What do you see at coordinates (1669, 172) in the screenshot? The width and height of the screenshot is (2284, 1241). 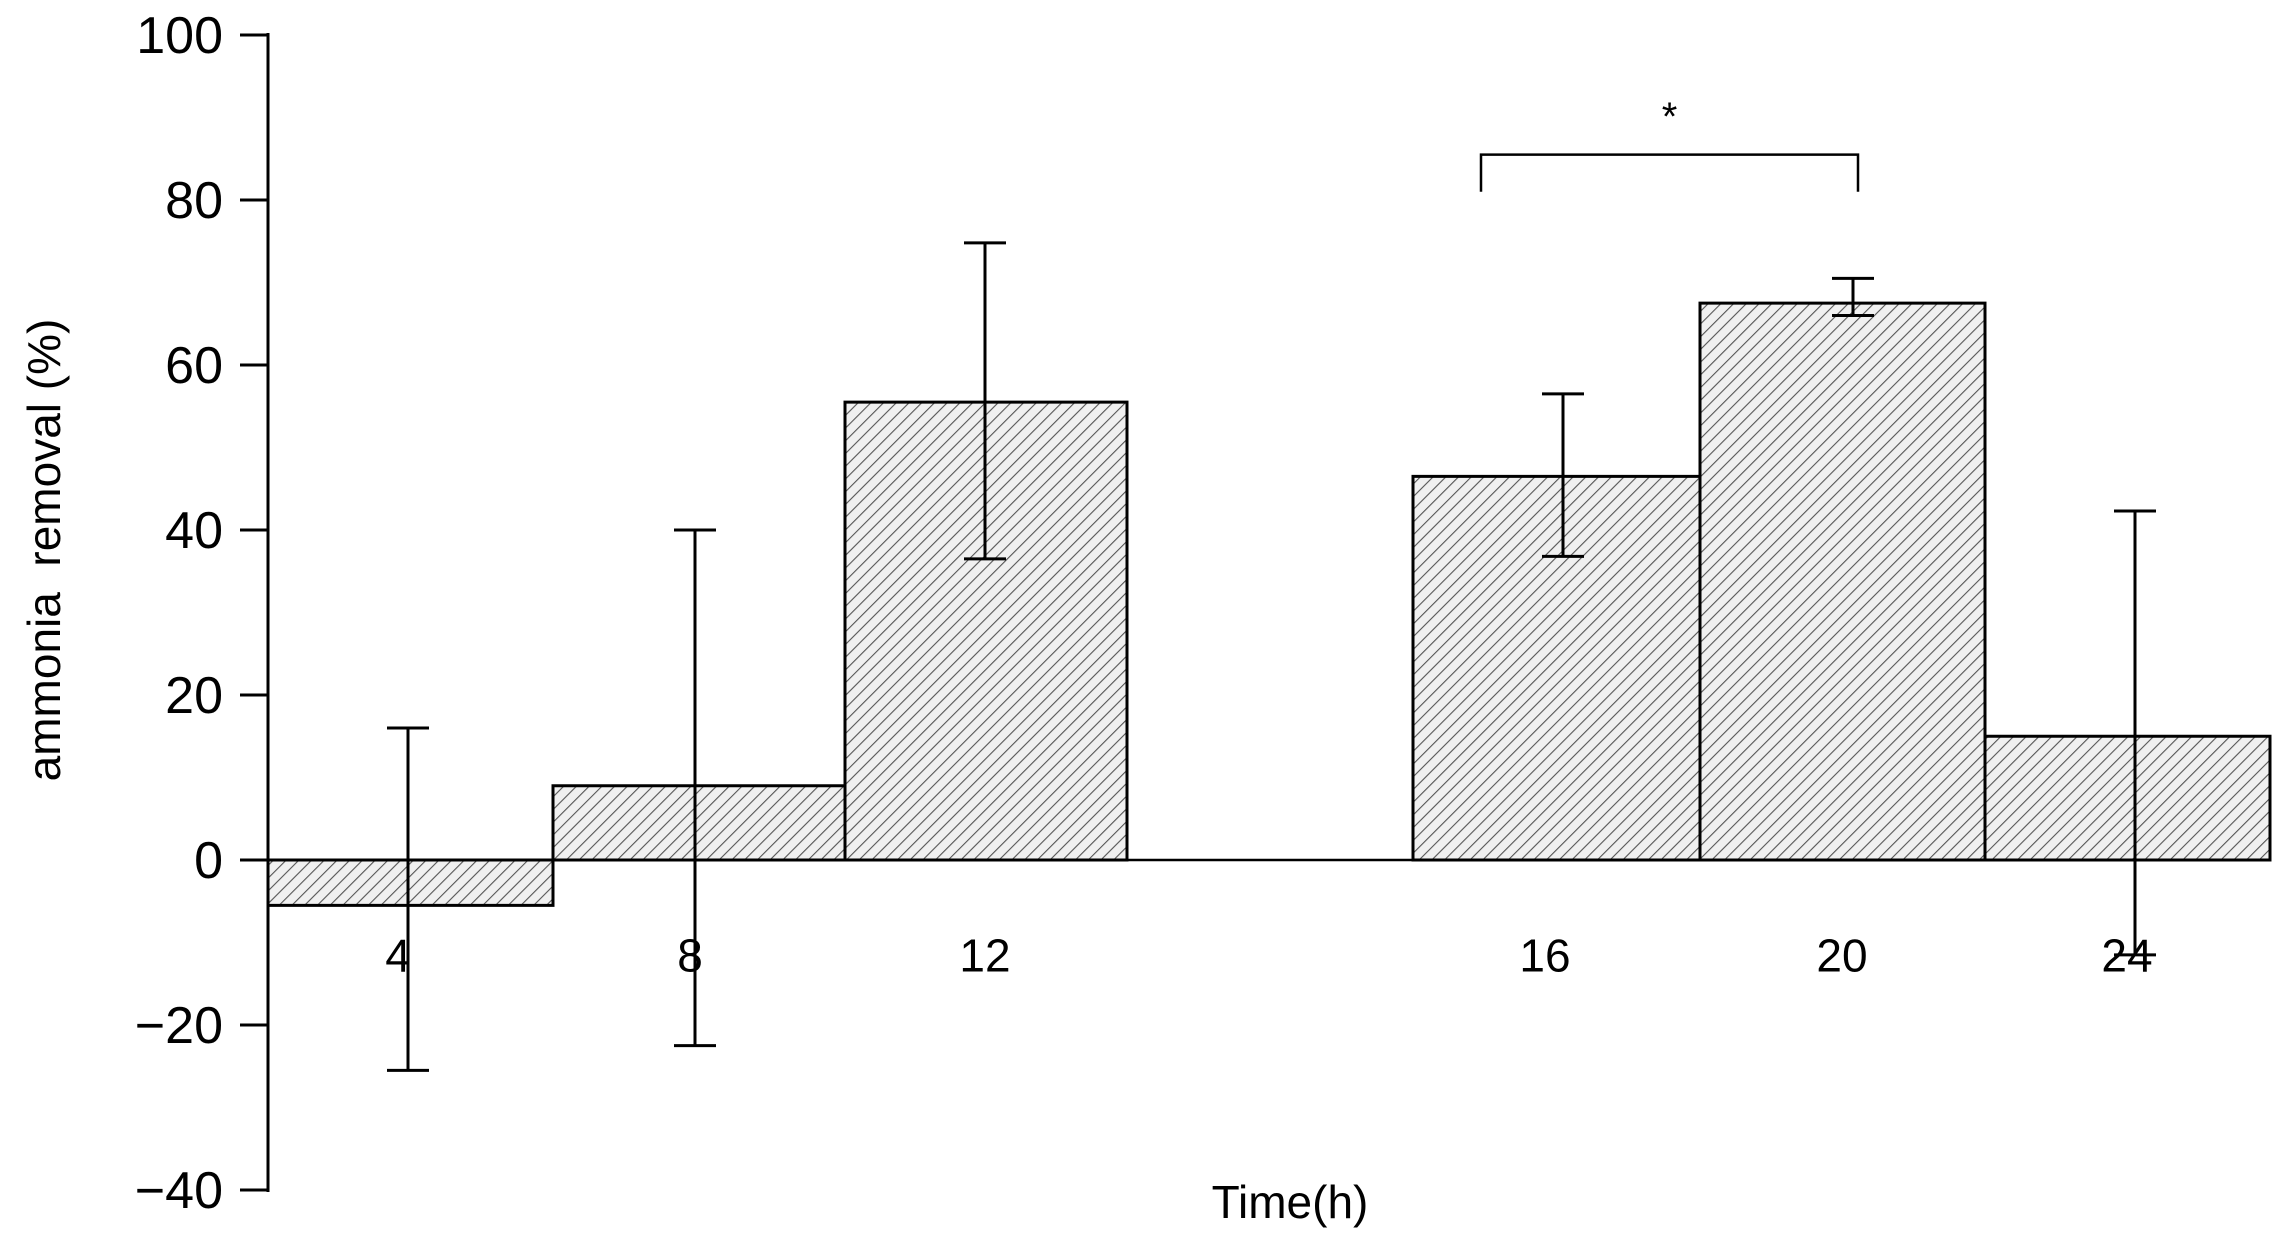 I see `bracket-line` at bounding box center [1669, 172].